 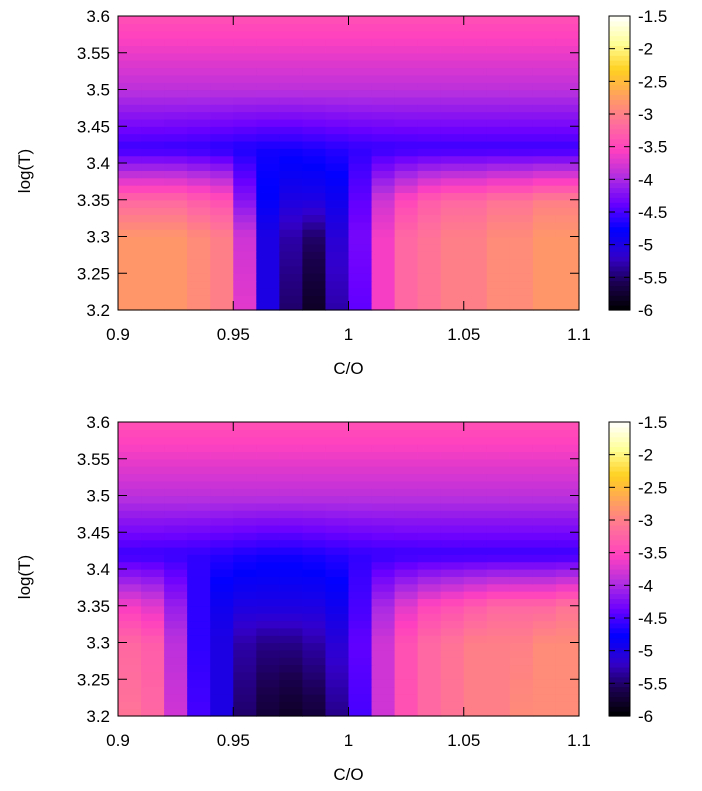 What do you see at coordinates (348, 334) in the screenshot?
I see `x-tick-label: 1` at bounding box center [348, 334].